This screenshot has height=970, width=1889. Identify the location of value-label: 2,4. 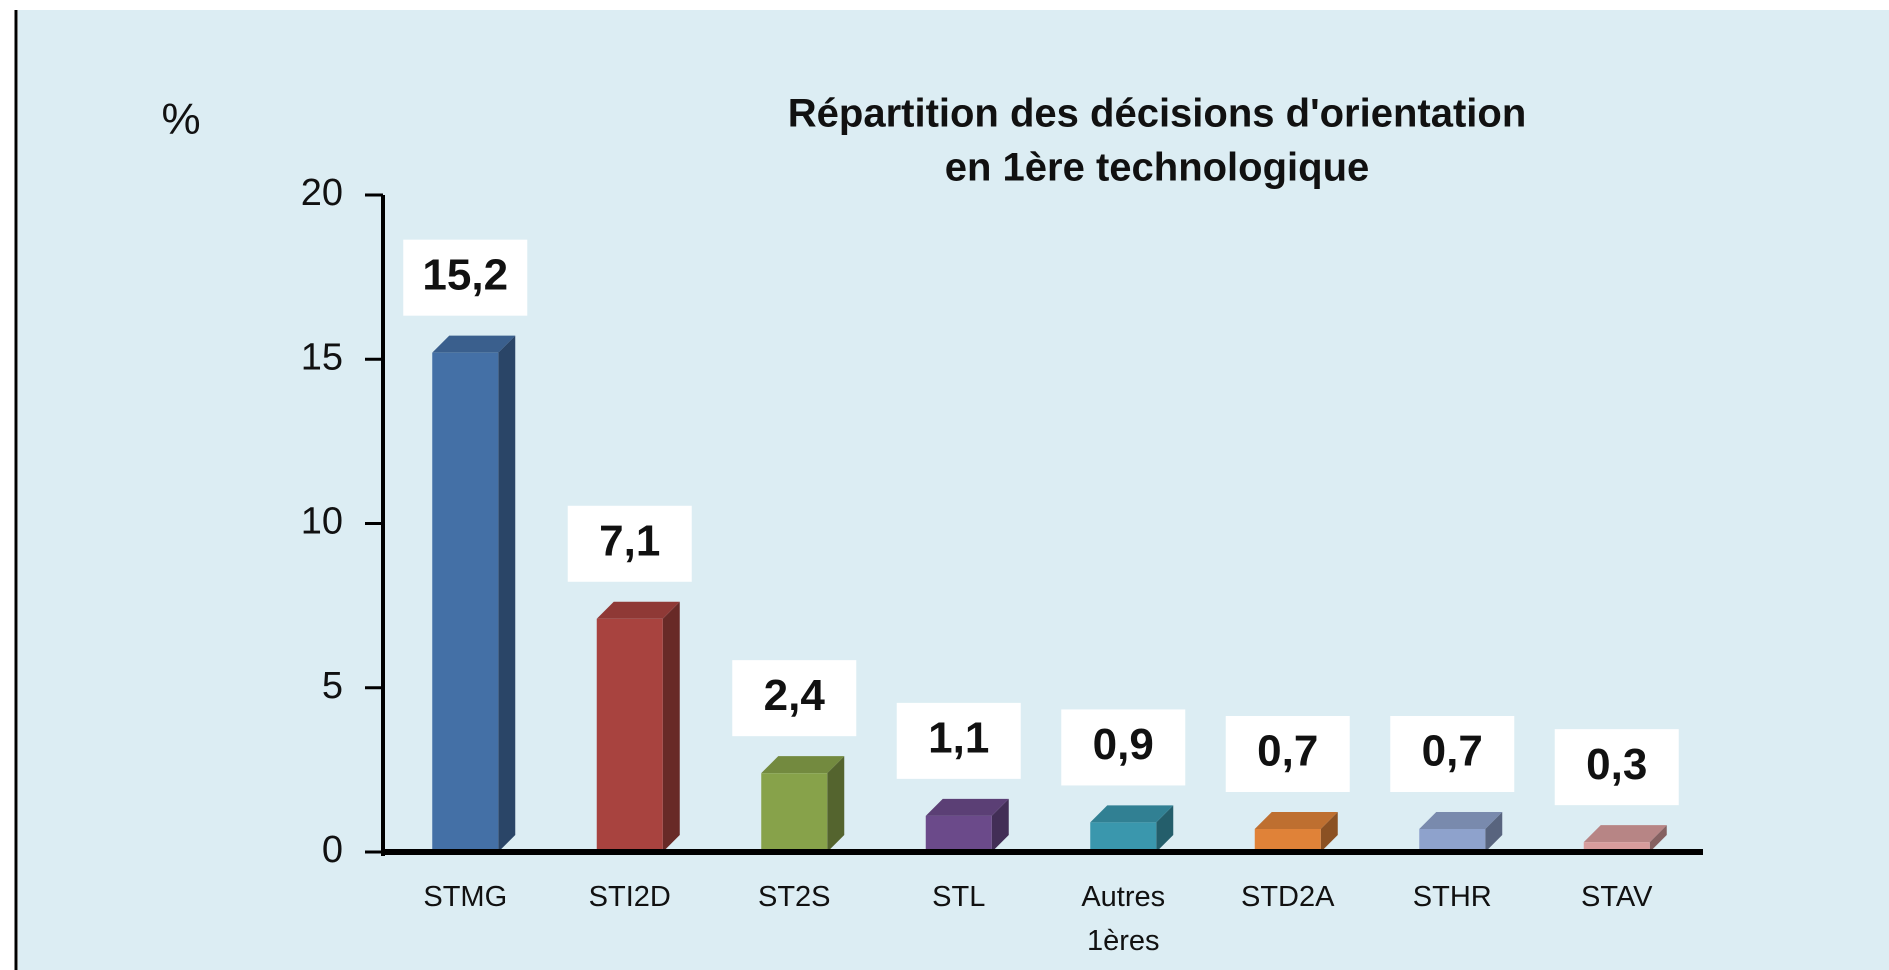
(795, 695).